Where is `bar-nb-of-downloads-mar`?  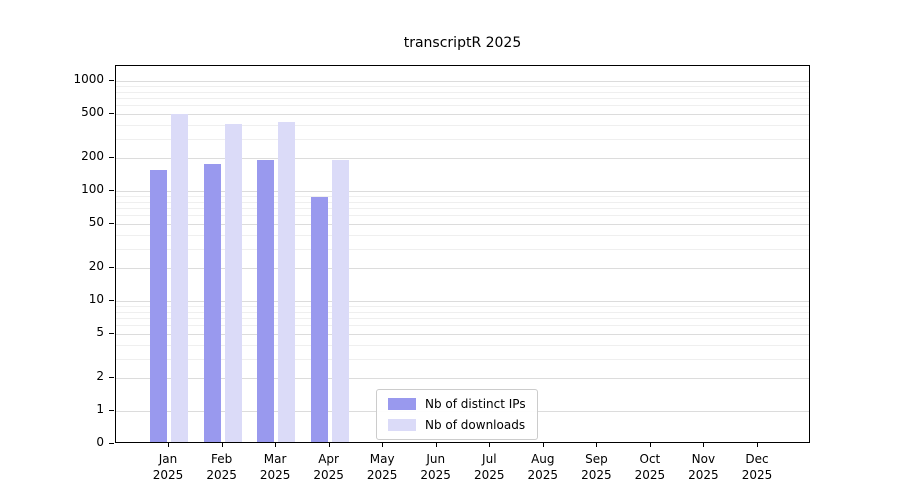 bar-nb-of-downloads-mar is located at coordinates (287, 282).